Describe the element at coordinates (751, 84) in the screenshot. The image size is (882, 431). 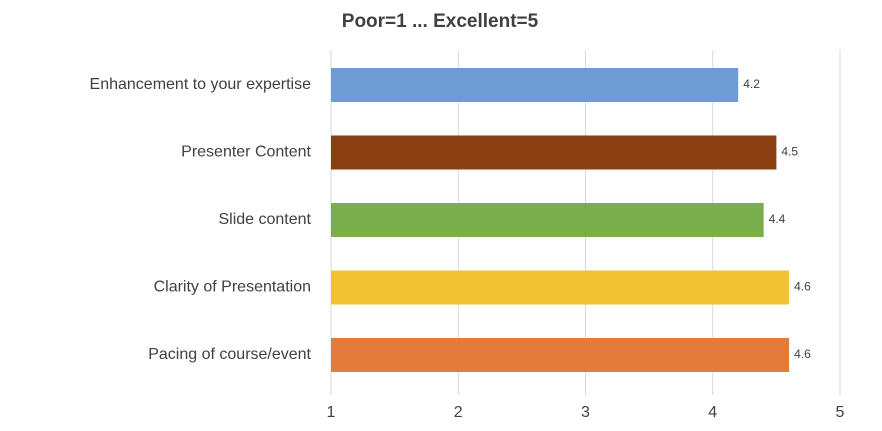
I see `data-label: 4.2` at that location.